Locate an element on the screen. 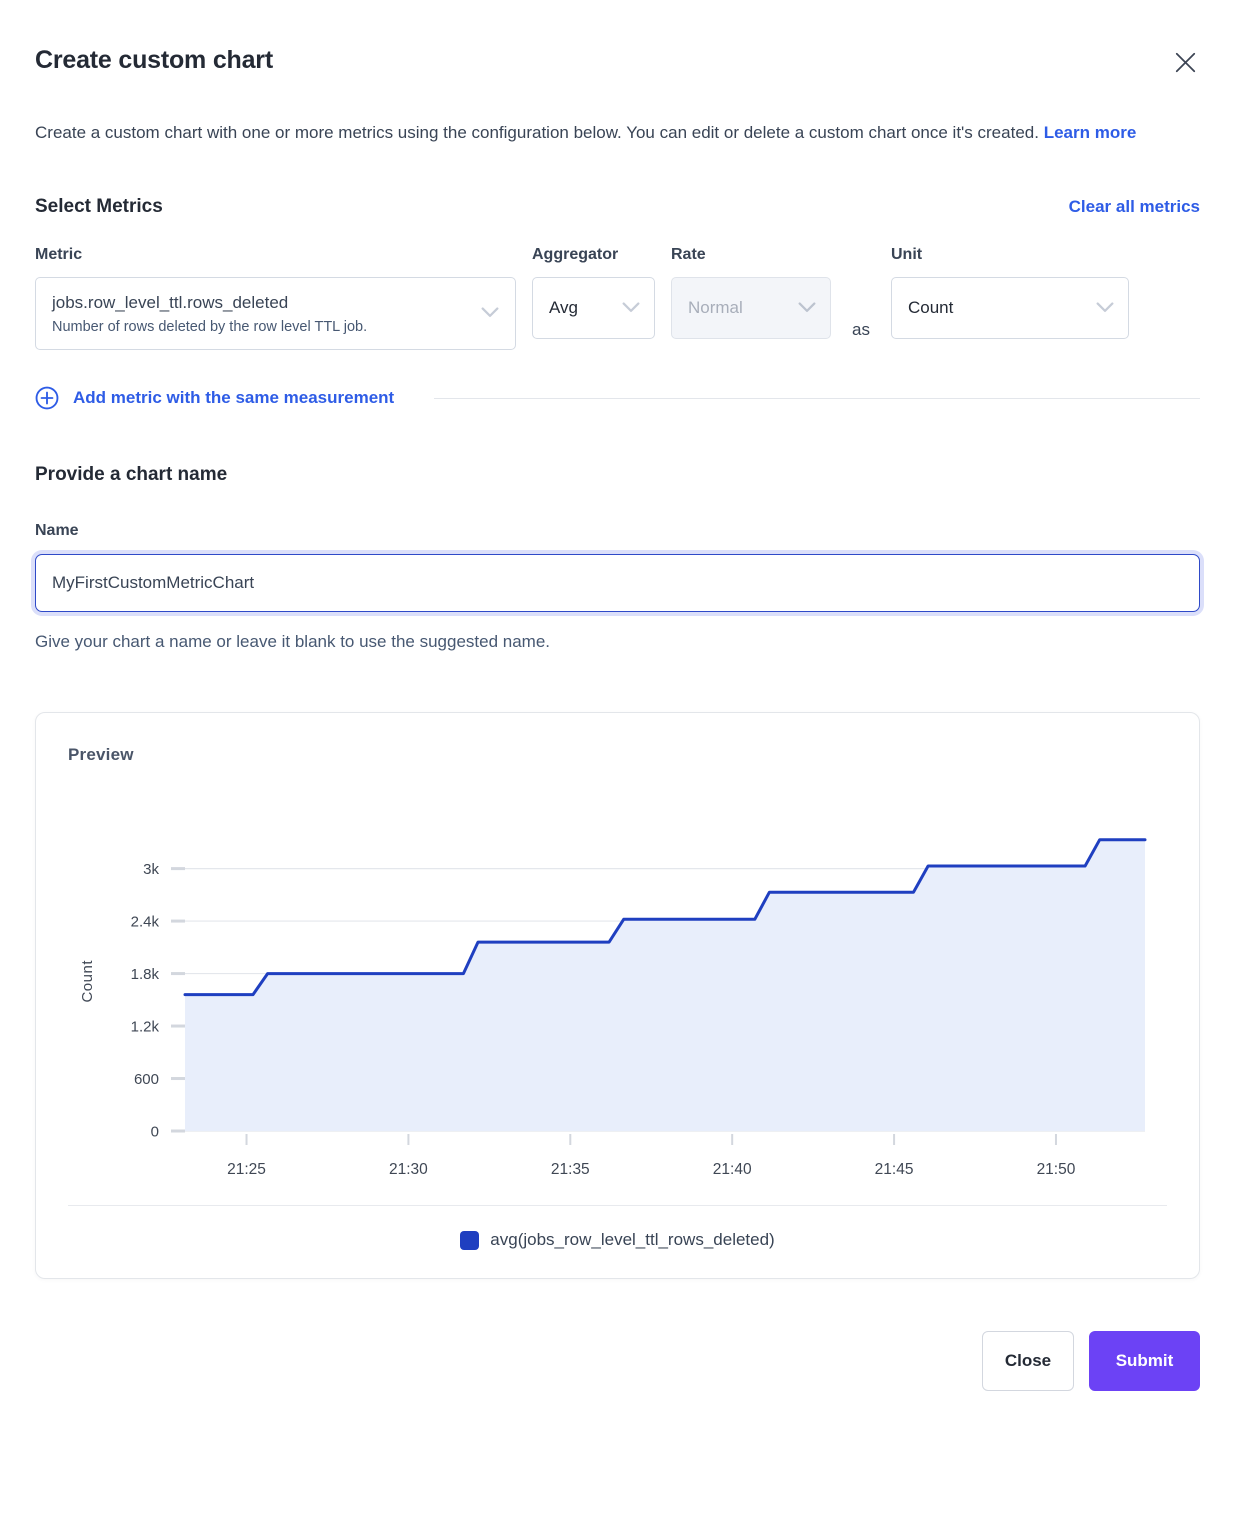 Image resolution: width=1236 pixels, height=1538 pixels. legend-label: avg(jobs_row_level_ttl_rows_deleted) is located at coordinates (632, 1239).